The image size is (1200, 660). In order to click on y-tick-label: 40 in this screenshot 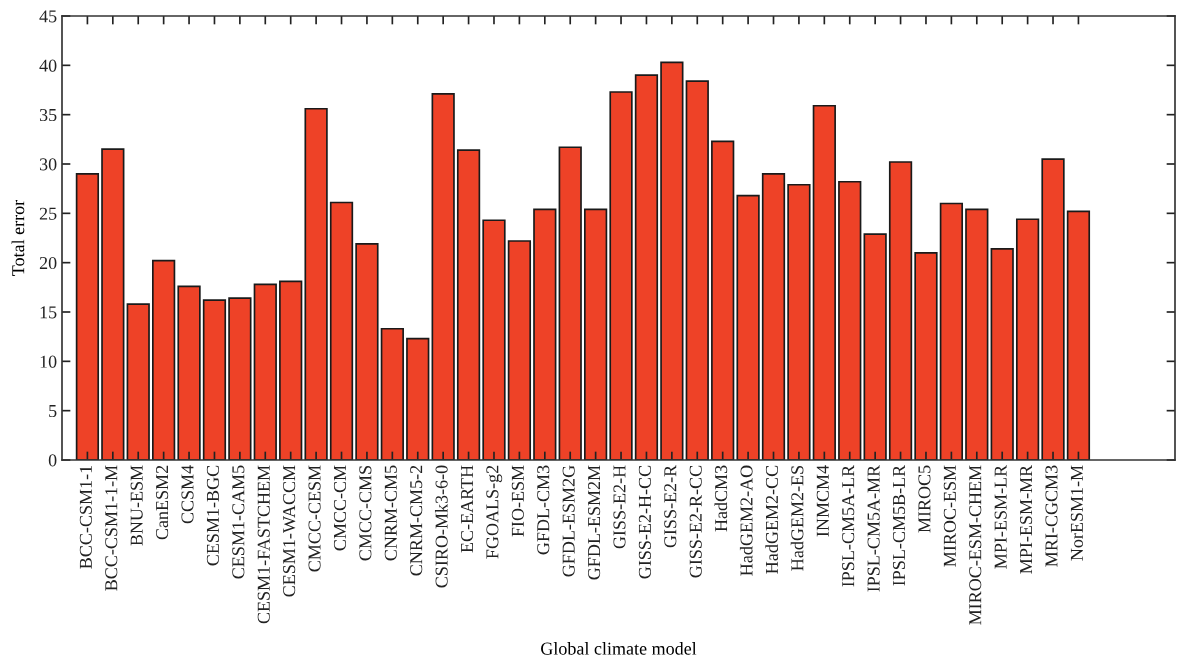, I will do `click(48, 65)`.